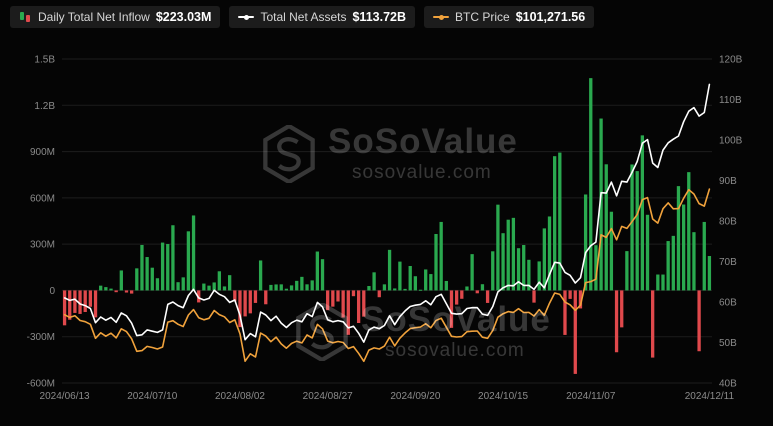 The width and height of the screenshot is (773, 426). I want to click on btc-price-line-icon, so click(441, 17).